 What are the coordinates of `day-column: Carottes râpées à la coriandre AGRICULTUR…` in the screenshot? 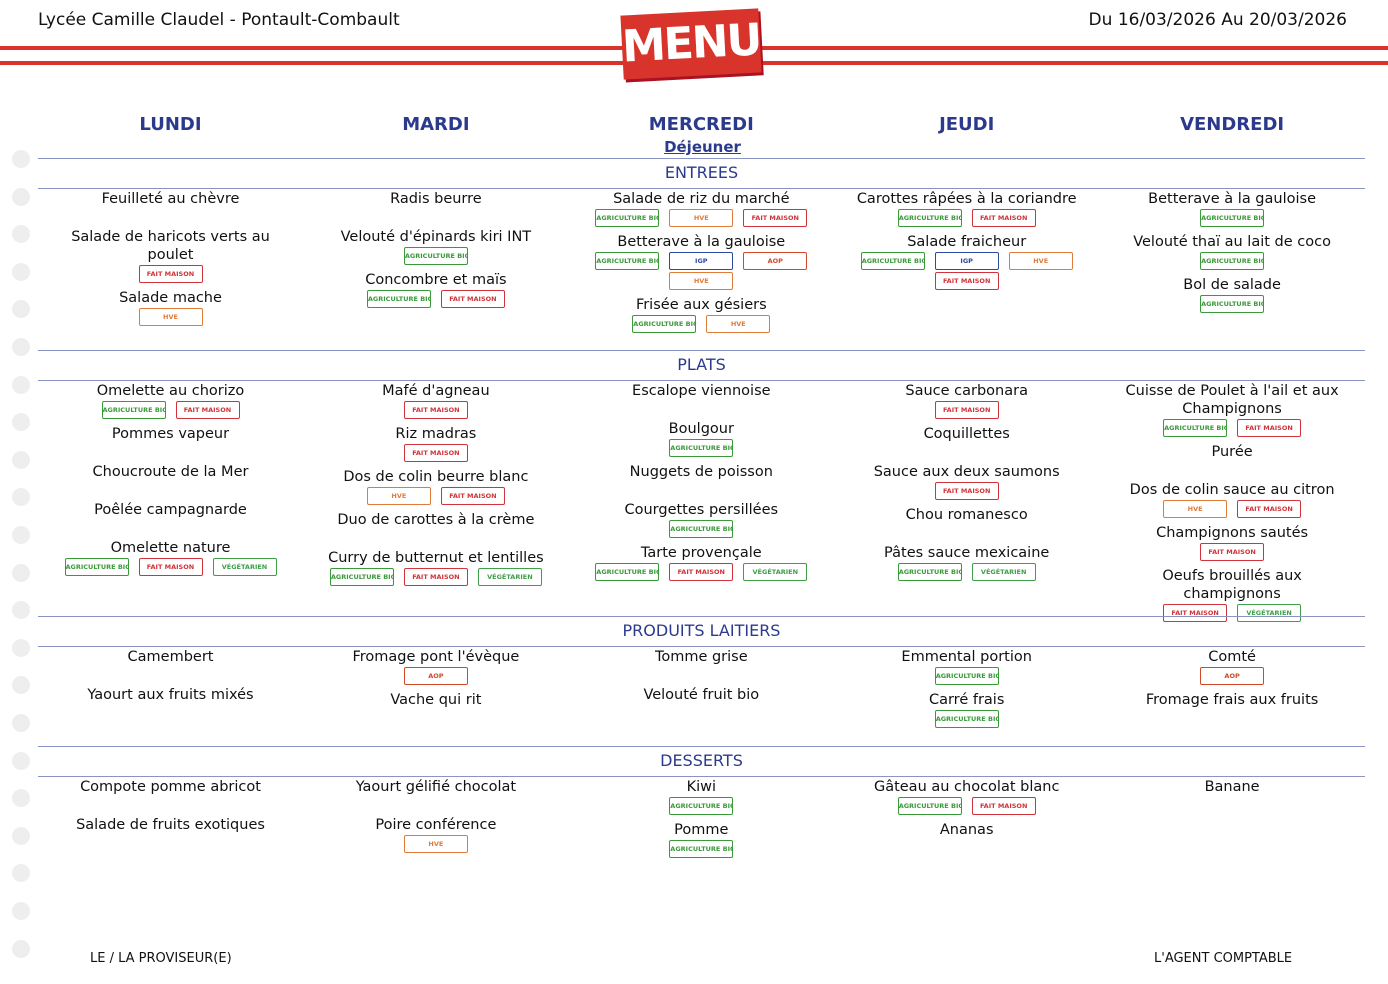 It's located at (966, 243).